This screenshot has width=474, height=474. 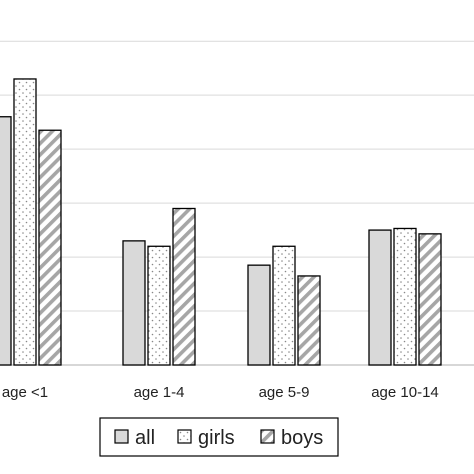 What do you see at coordinates (184, 436) in the screenshot?
I see `legend-swatch-girls` at bounding box center [184, 436].